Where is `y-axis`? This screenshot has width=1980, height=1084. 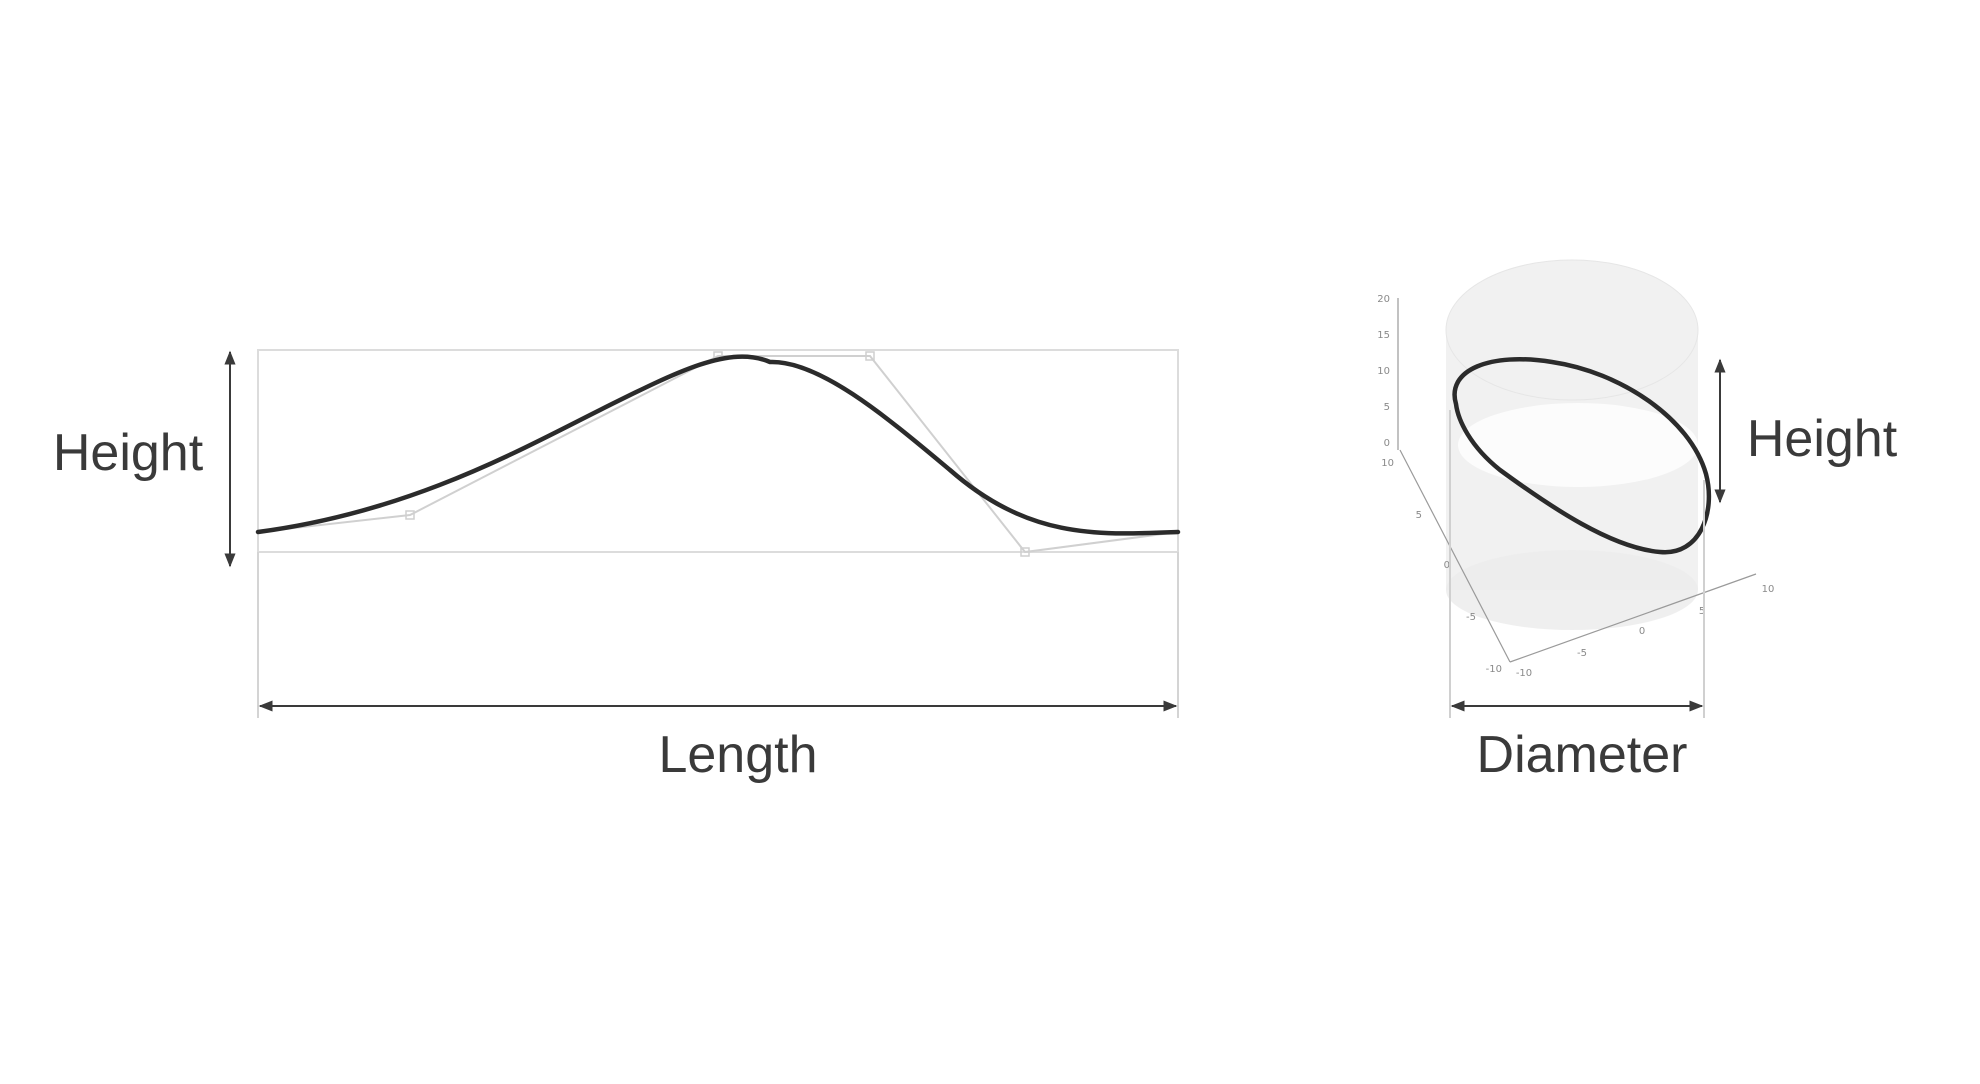 y-axis is located at coordinates (1455, 556).